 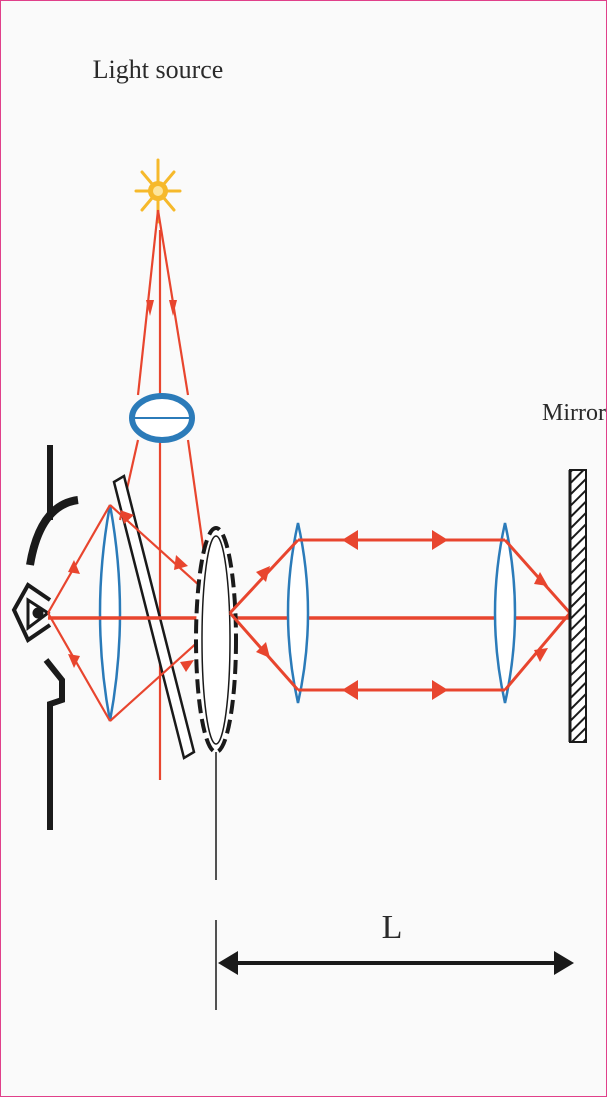 I want to click on toothed-wheel-icon, so click(x=216, y=703).